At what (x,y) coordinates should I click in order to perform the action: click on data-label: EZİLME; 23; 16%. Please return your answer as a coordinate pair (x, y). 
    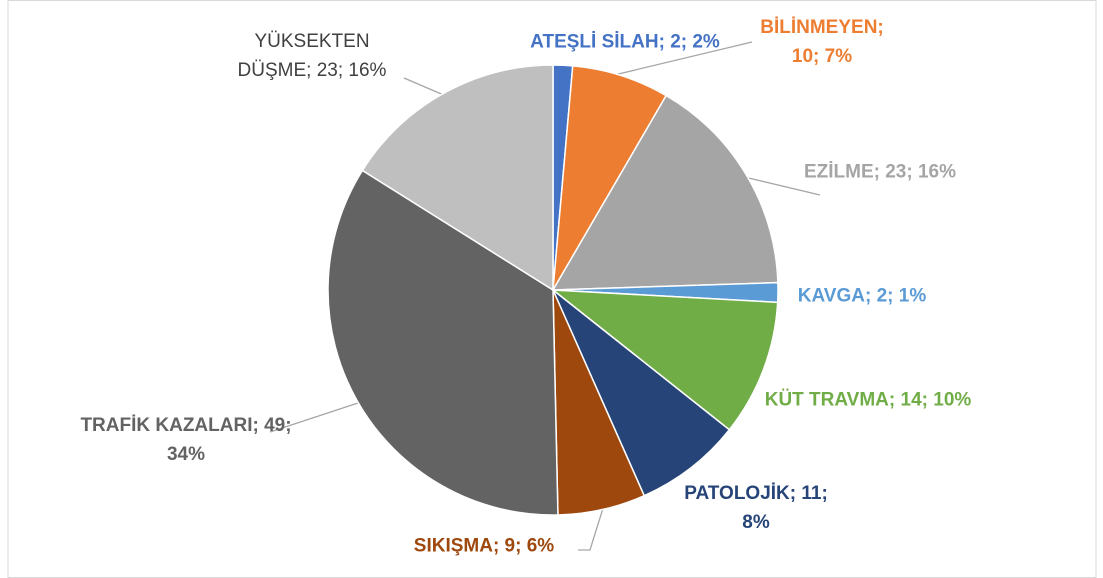
    Looking at the image, I should click on (880, 172).